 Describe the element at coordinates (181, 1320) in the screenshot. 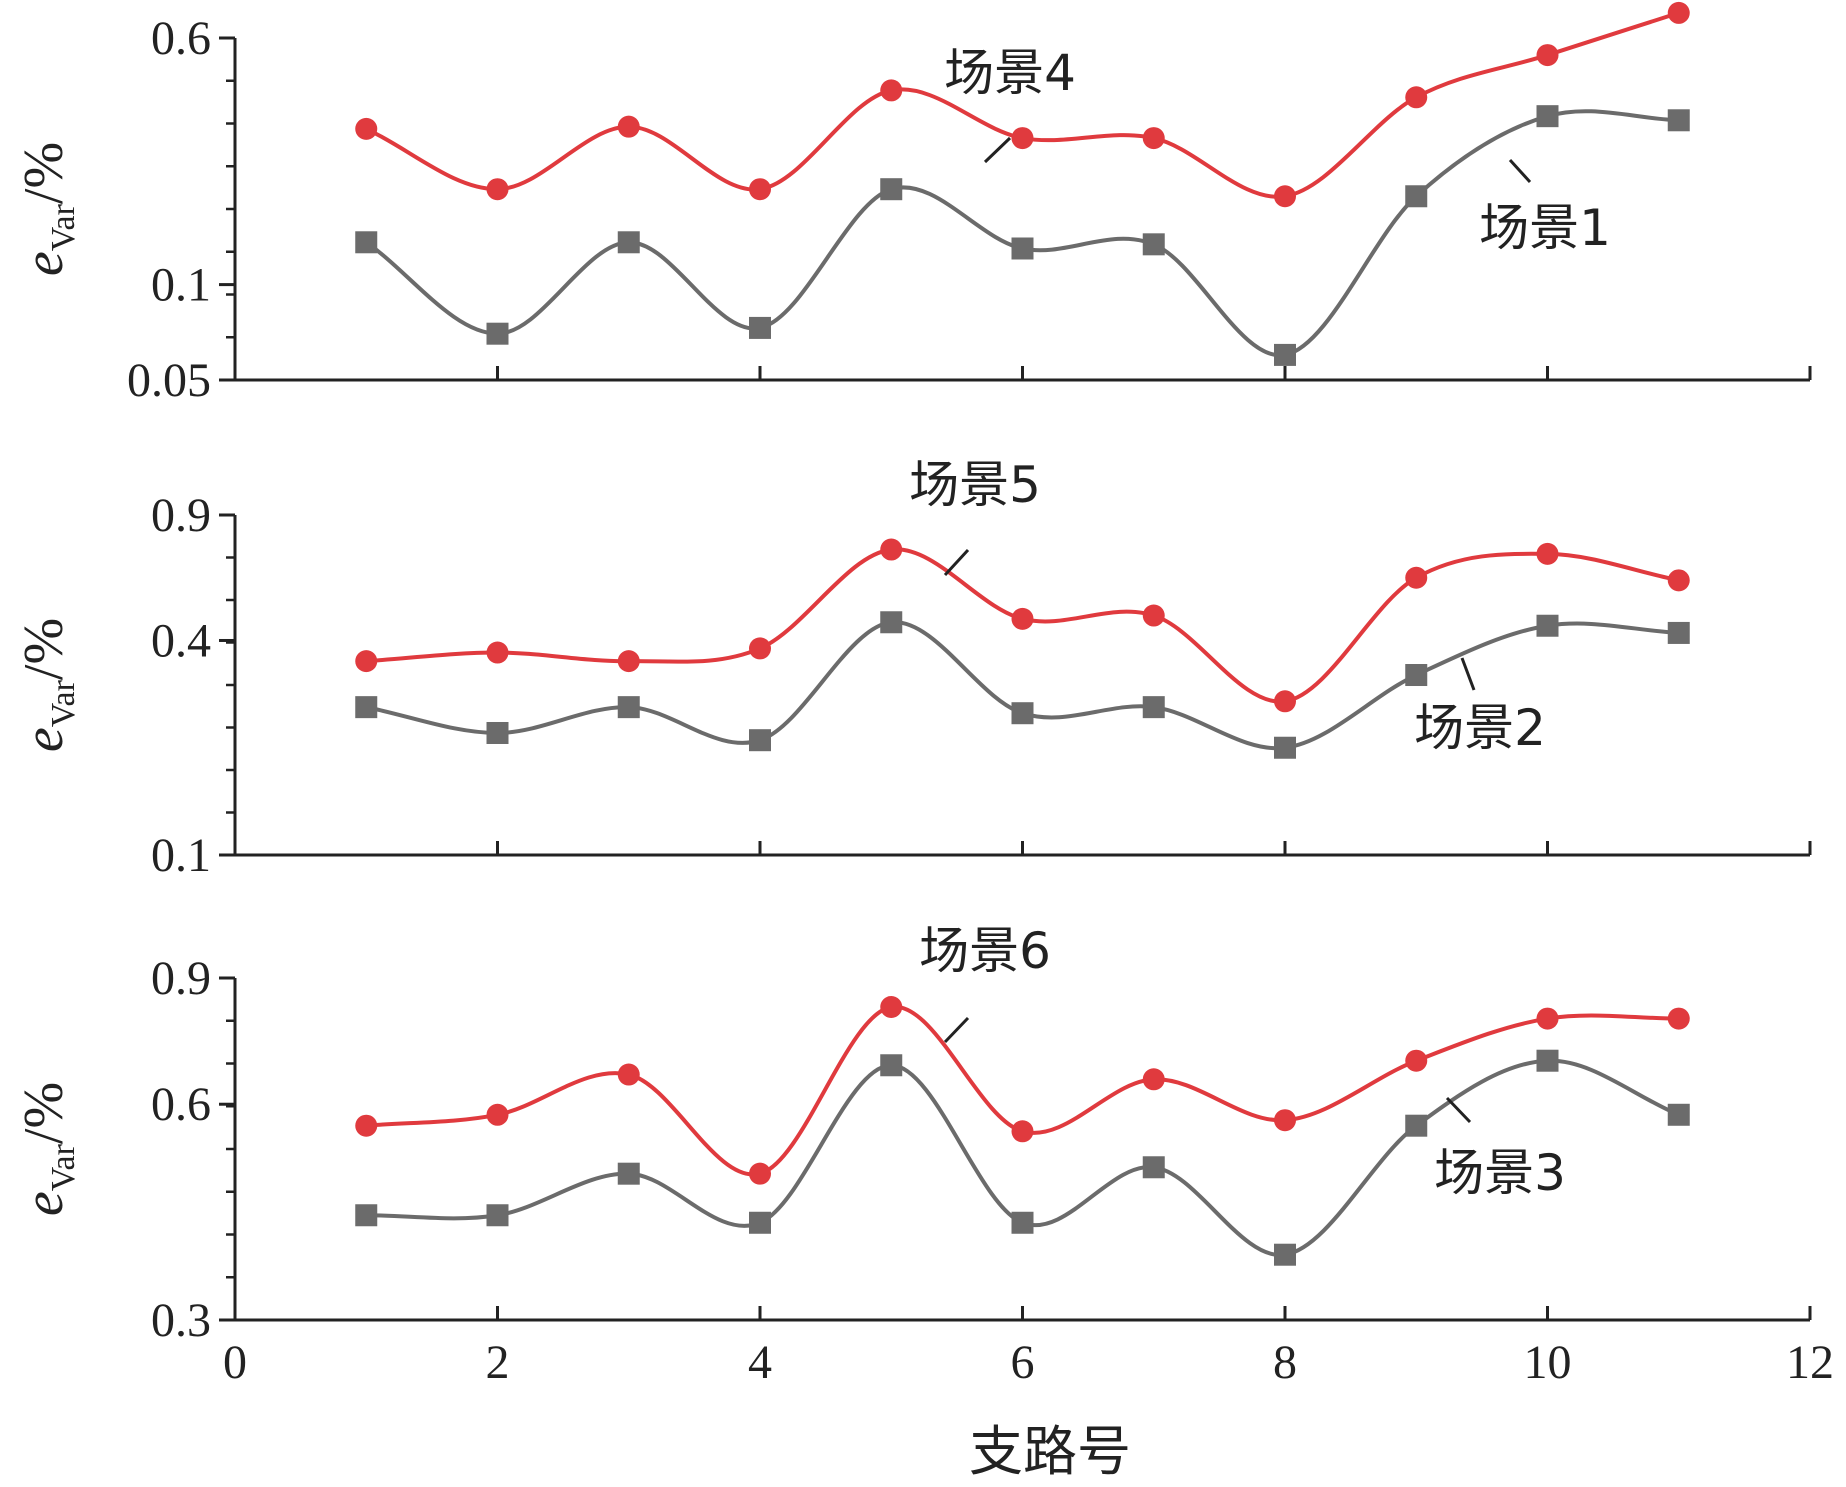

I see `y-tick-label: 0.3` at that location.